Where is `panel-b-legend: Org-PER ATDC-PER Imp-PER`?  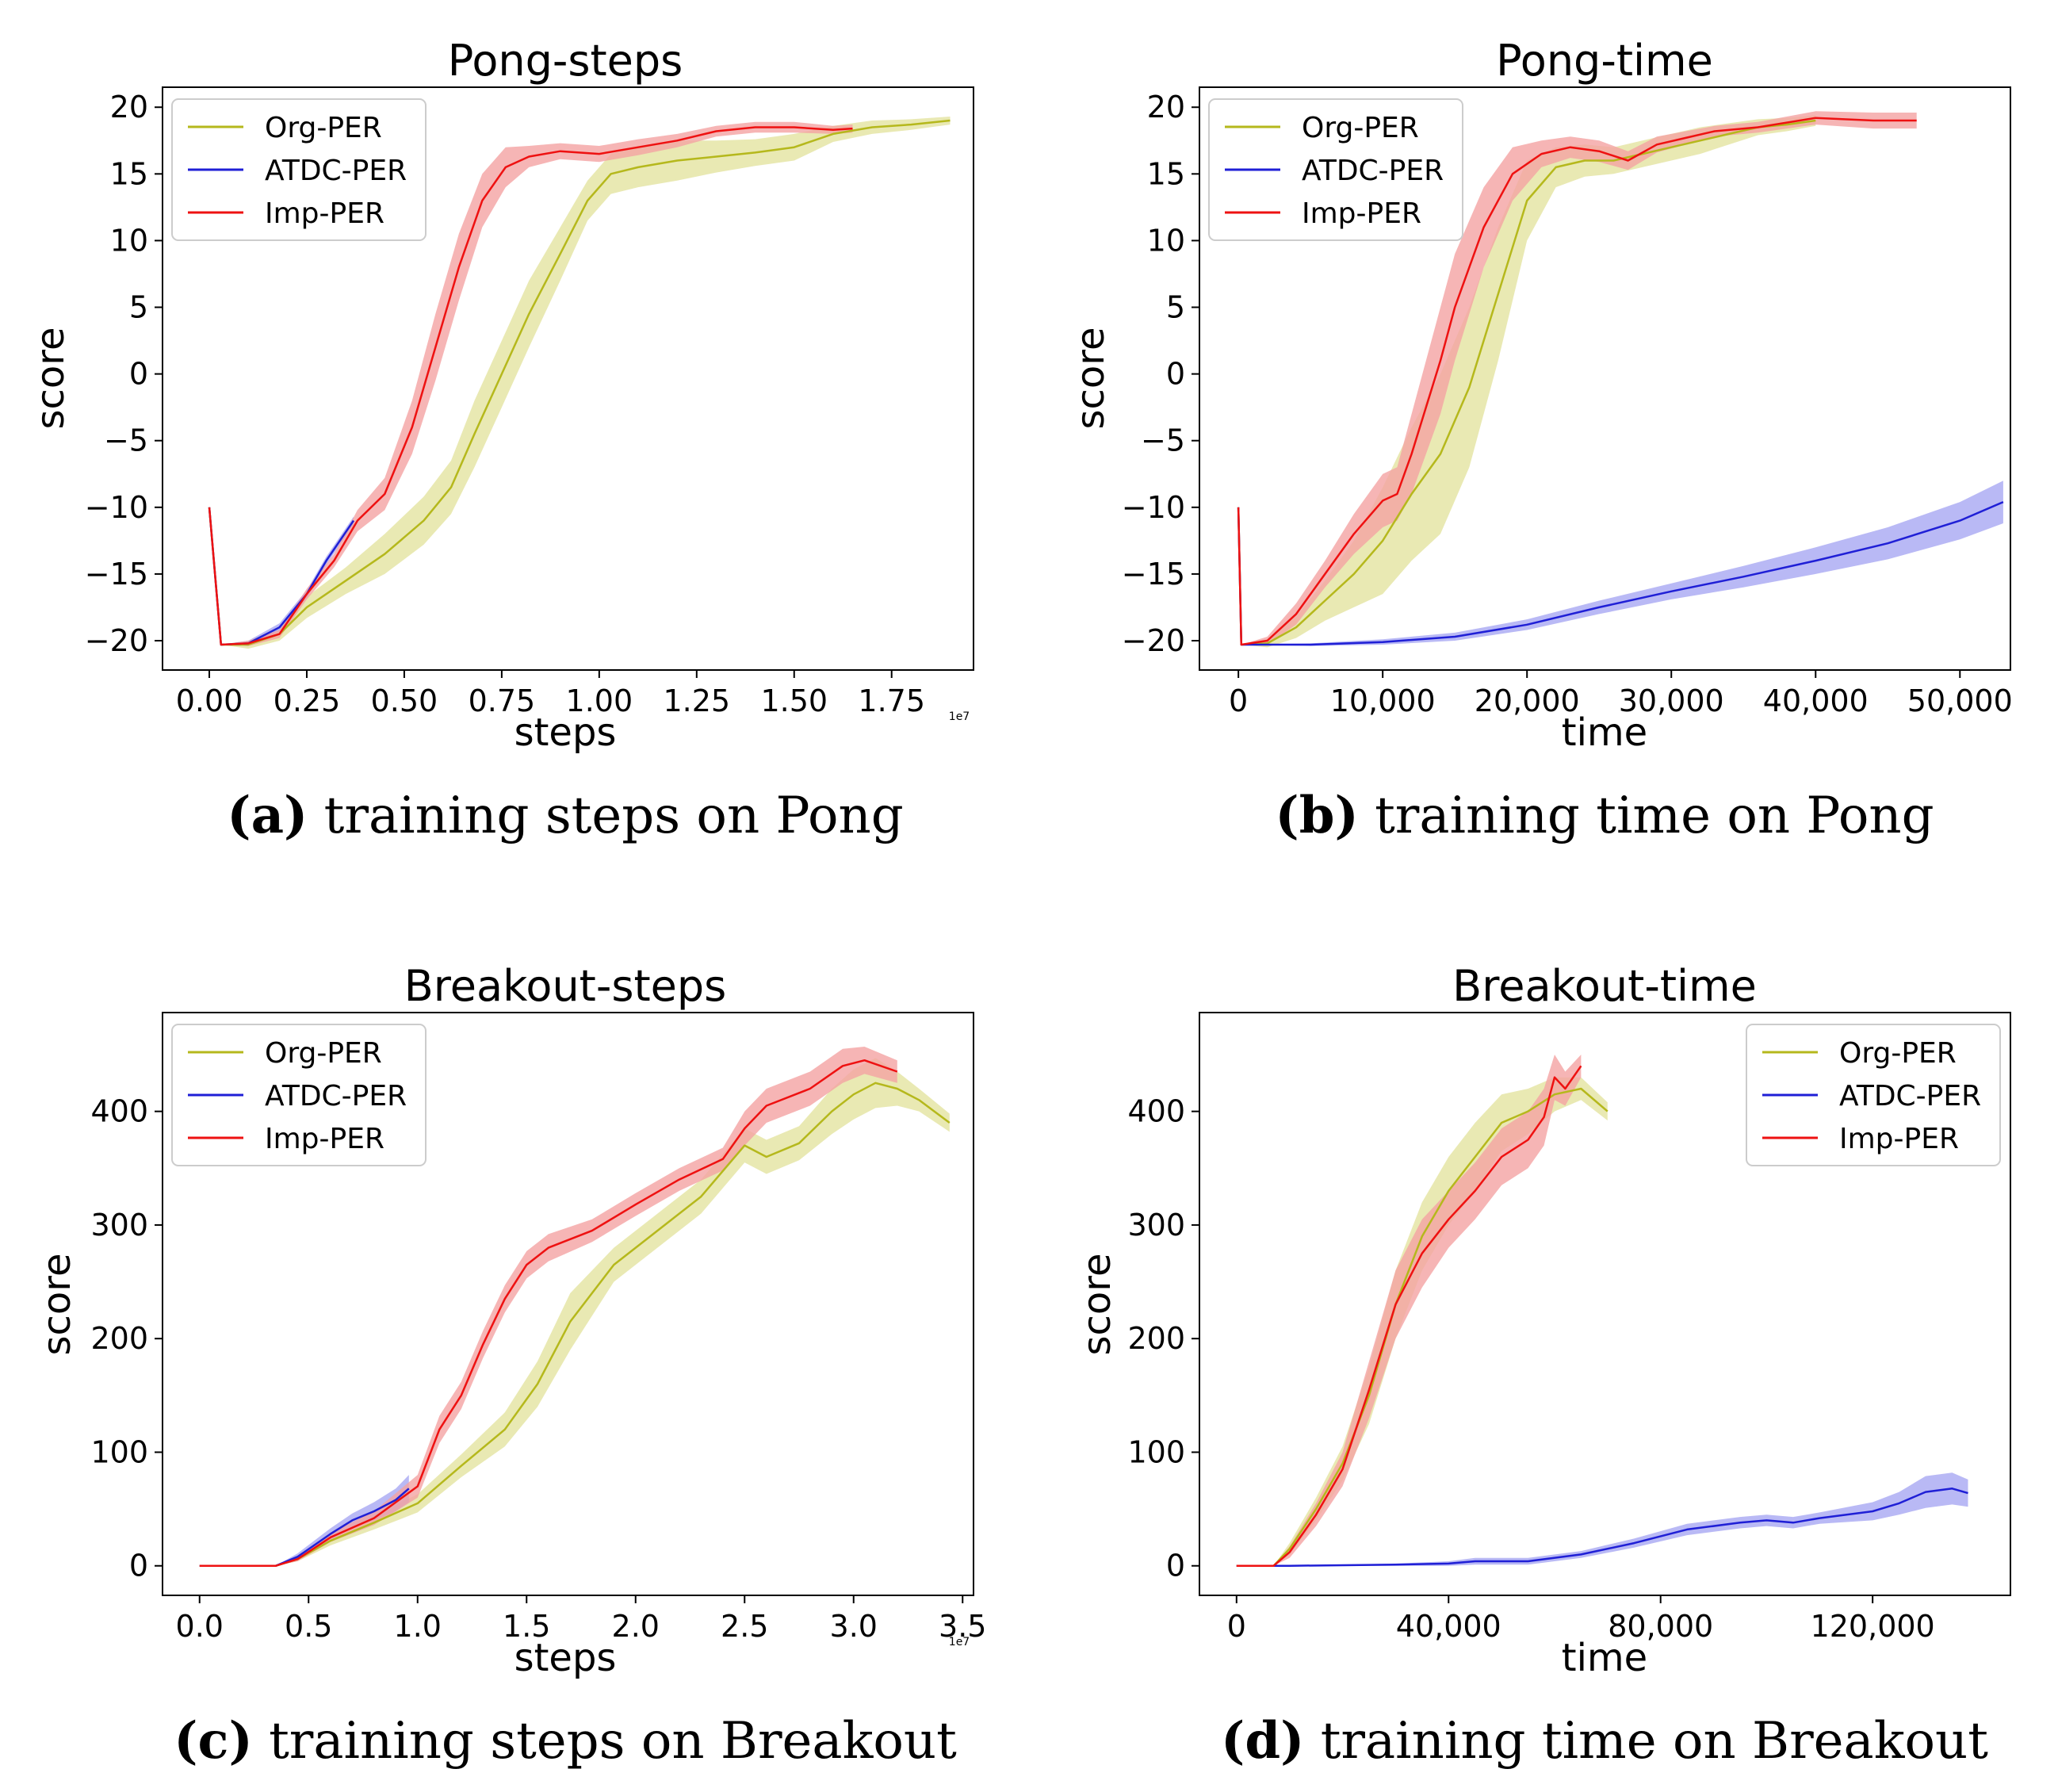 panel-b-legend: Org-PER ATDC-PER Imp-PER is located at coordinates (1335, 169).